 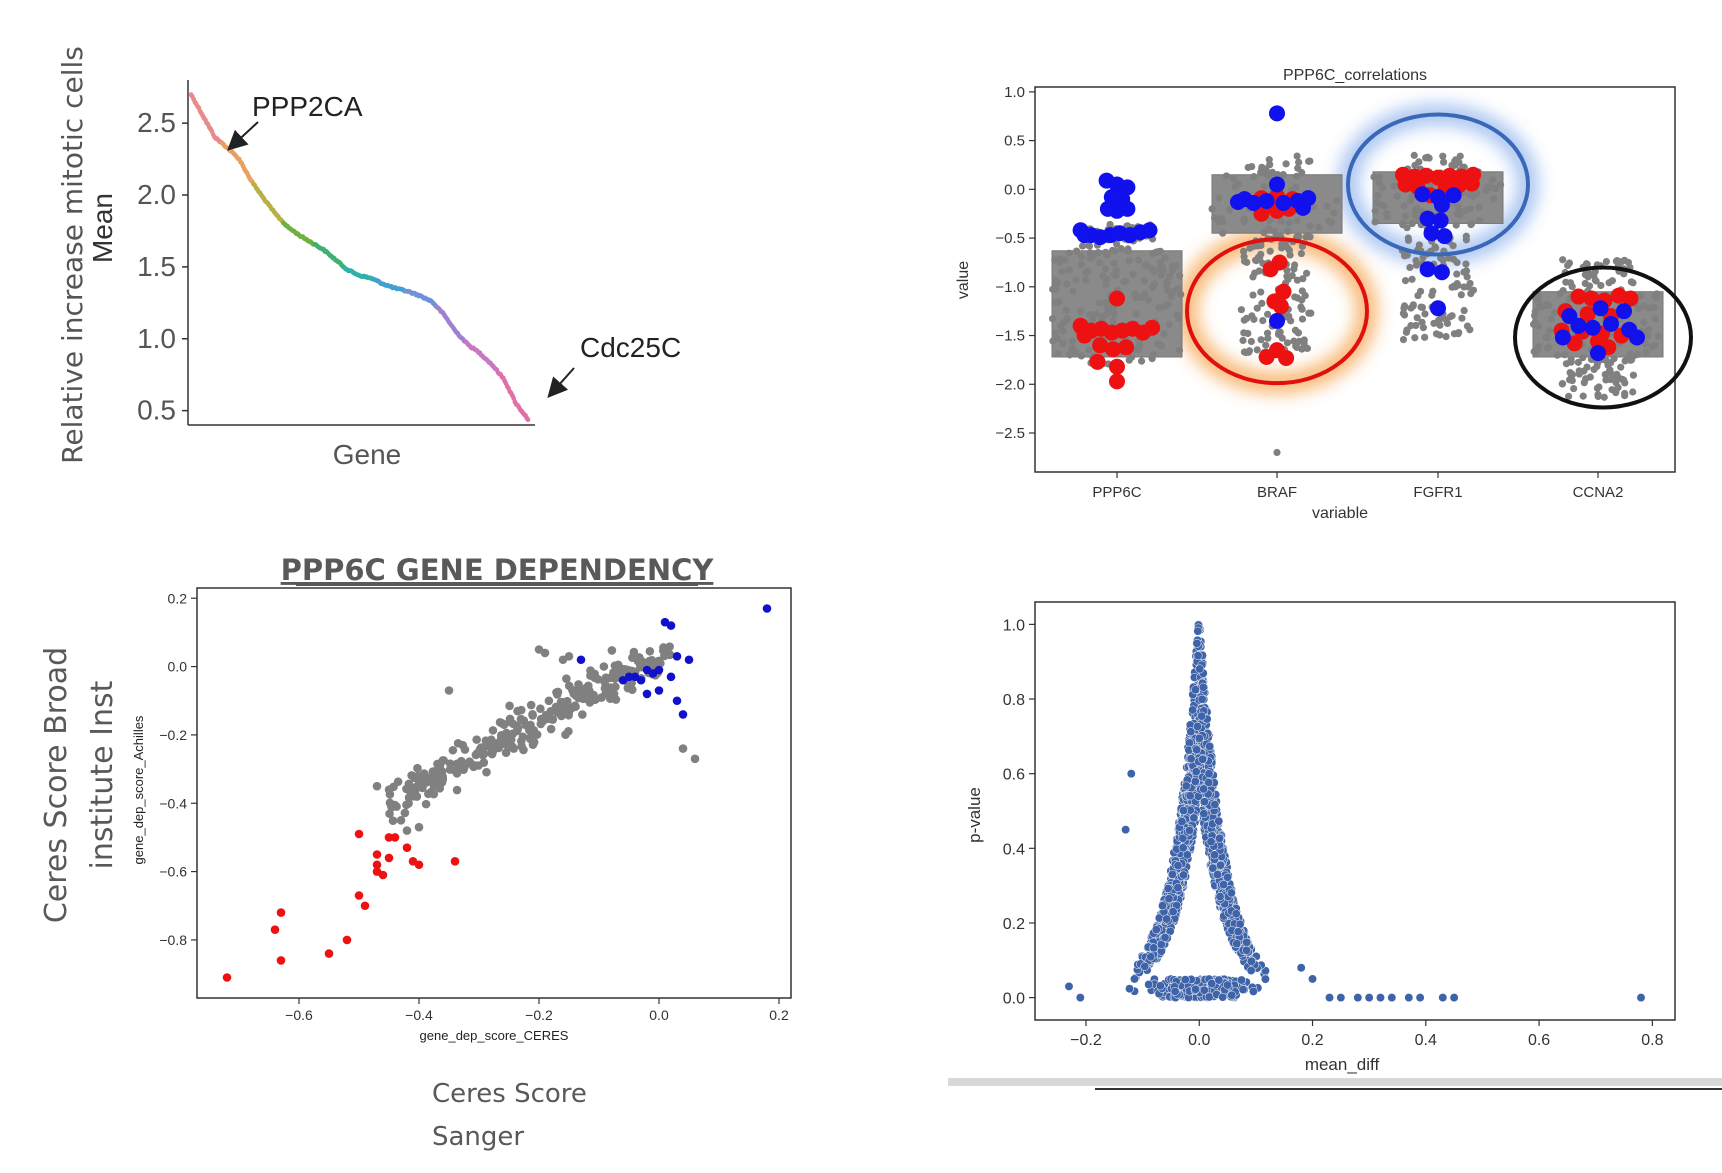 I want to click on dependency-x-ticks: −0.6 −0.4 −0.2 0.0 0.2, so click(x=537, y=1010).